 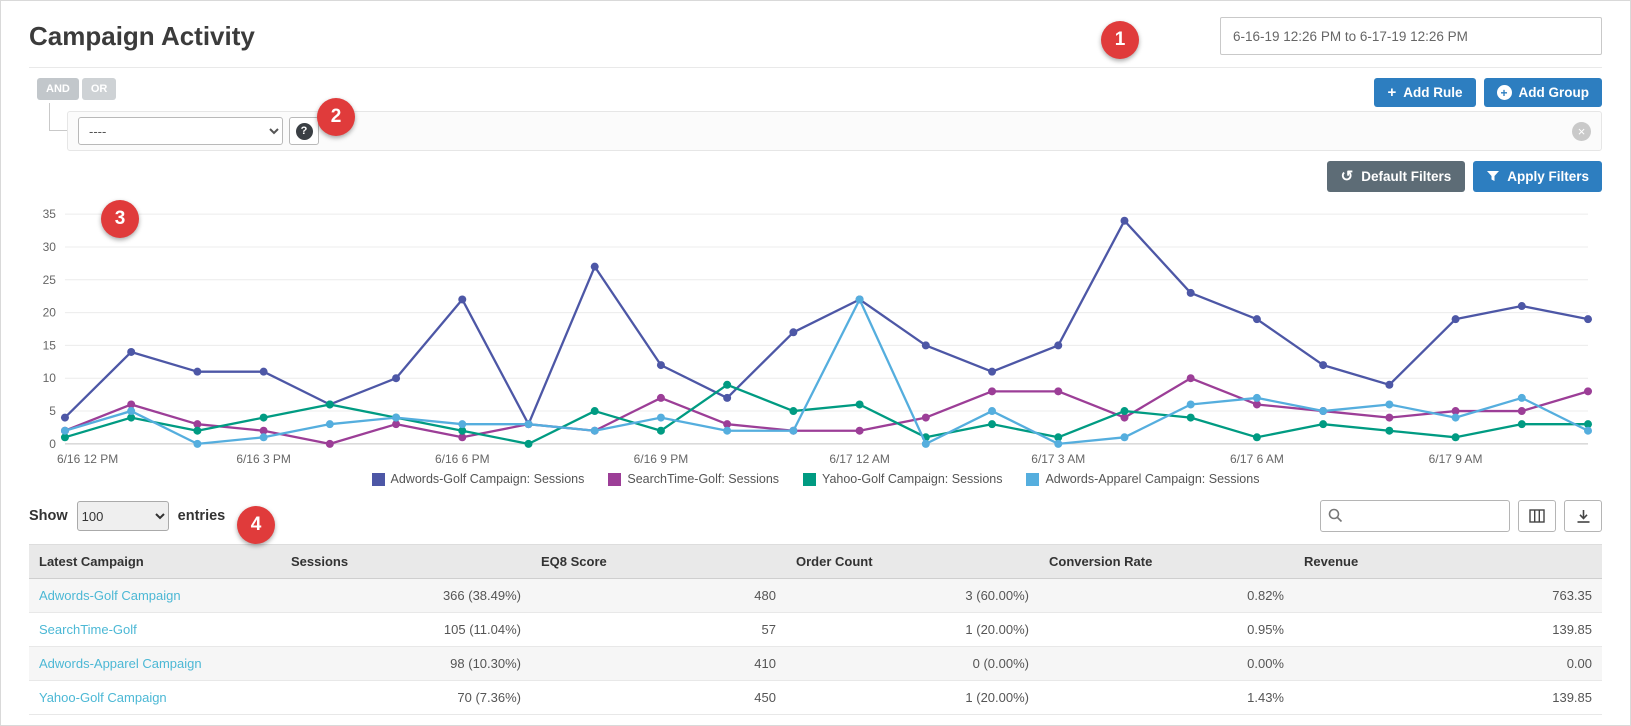 I want to click on eq8-cell: 57, so click(x=658, y=629).